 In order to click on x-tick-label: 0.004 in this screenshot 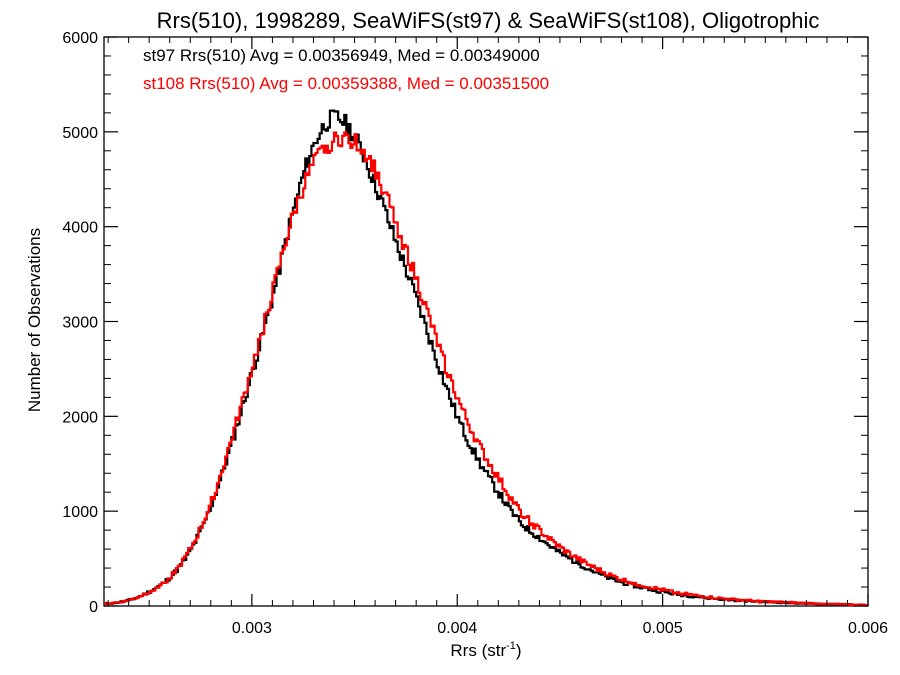, I will do `click(457, 628)`.